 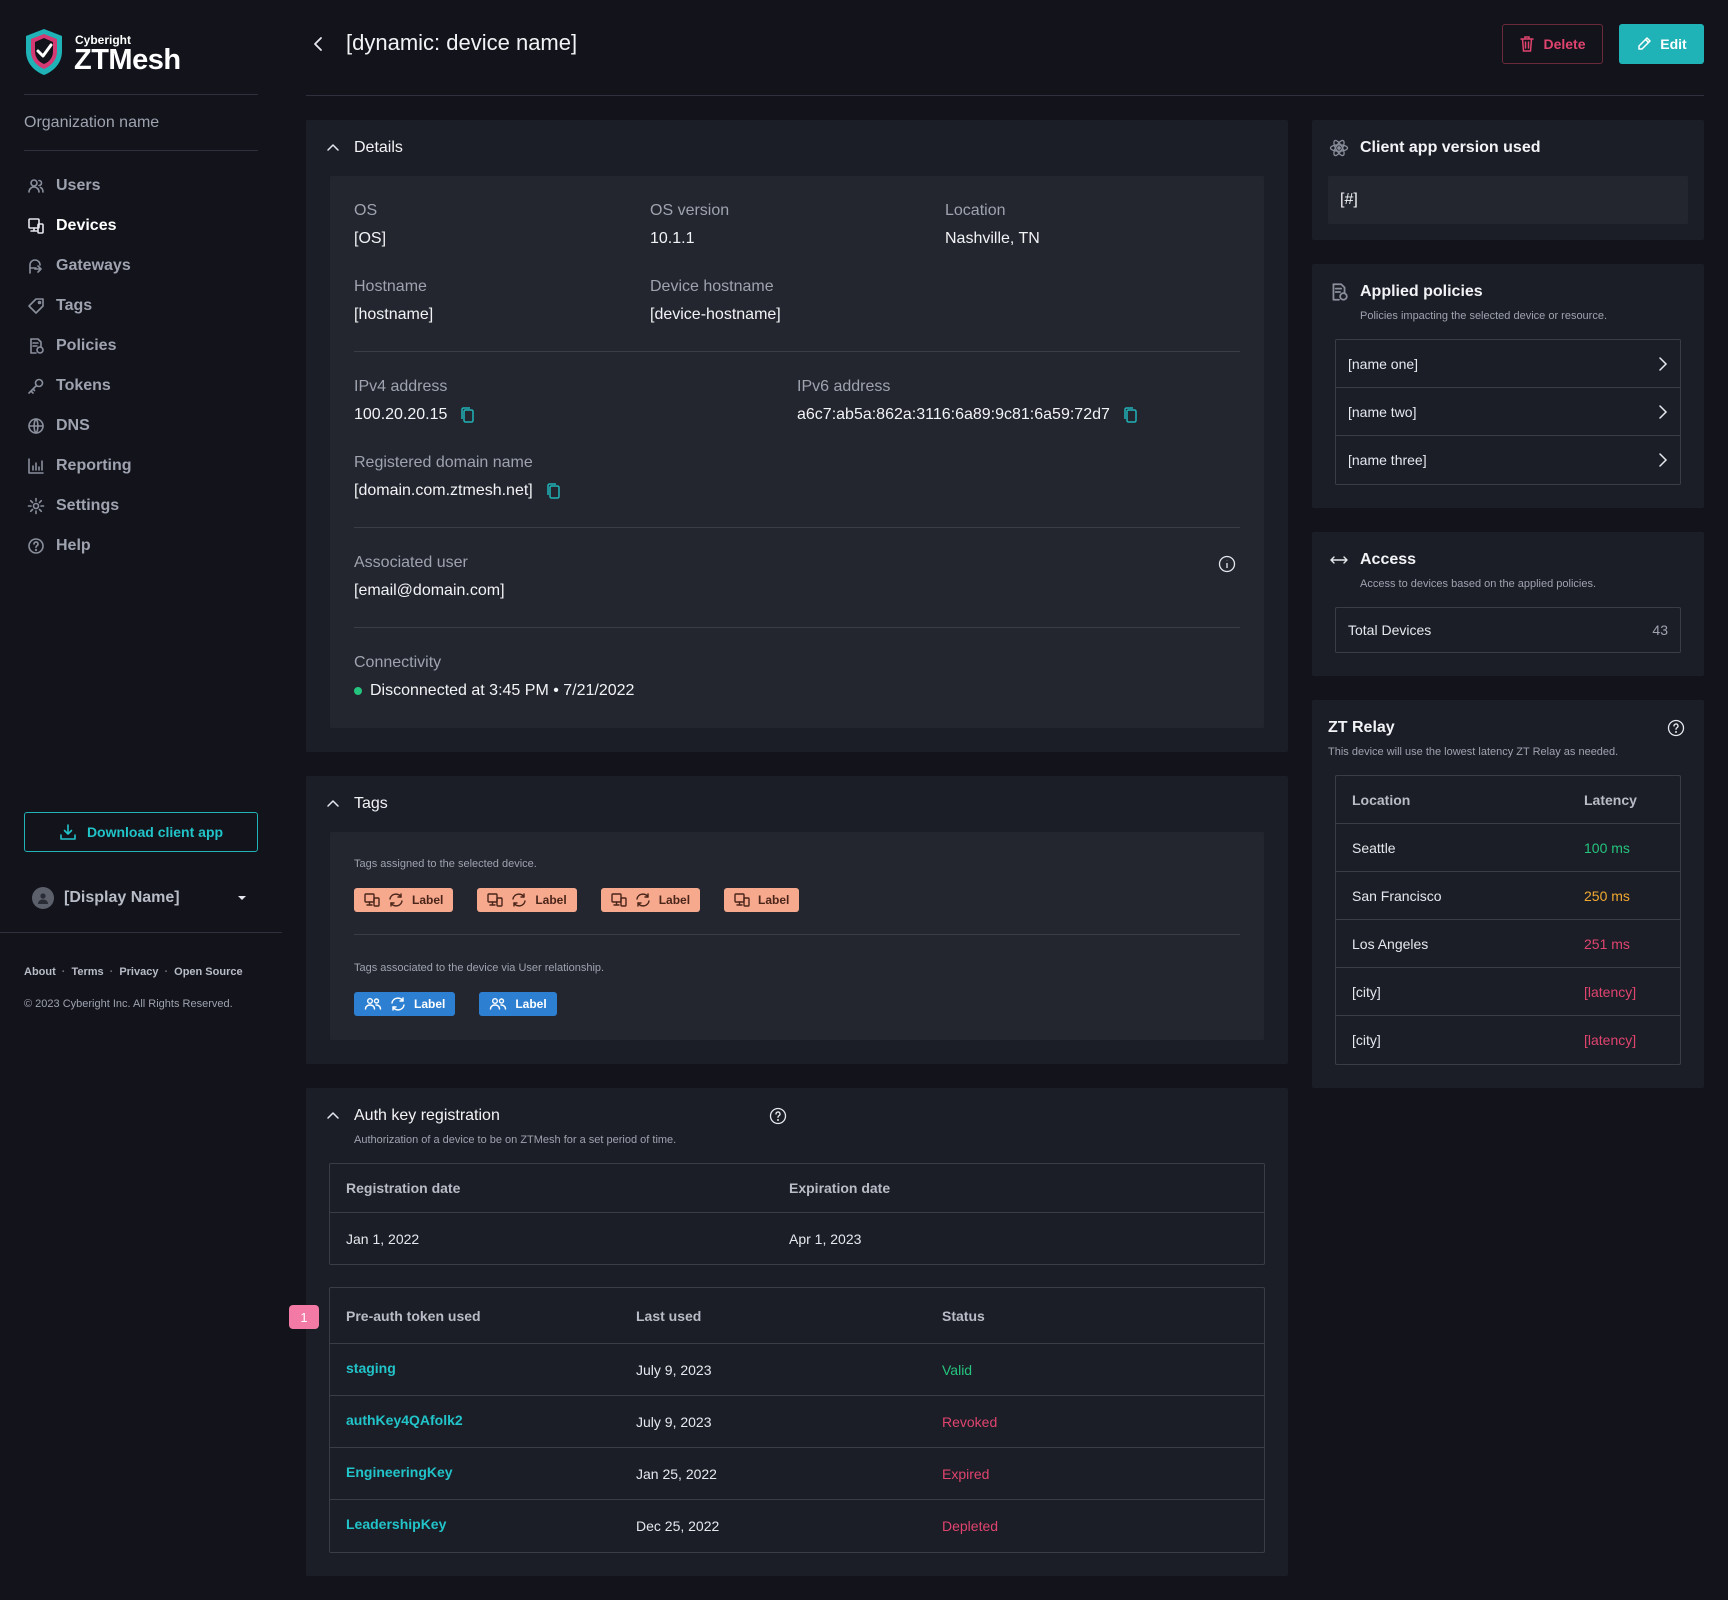 I want to click on nav-gateways-label: Gateways, so click(x=93, y=265).